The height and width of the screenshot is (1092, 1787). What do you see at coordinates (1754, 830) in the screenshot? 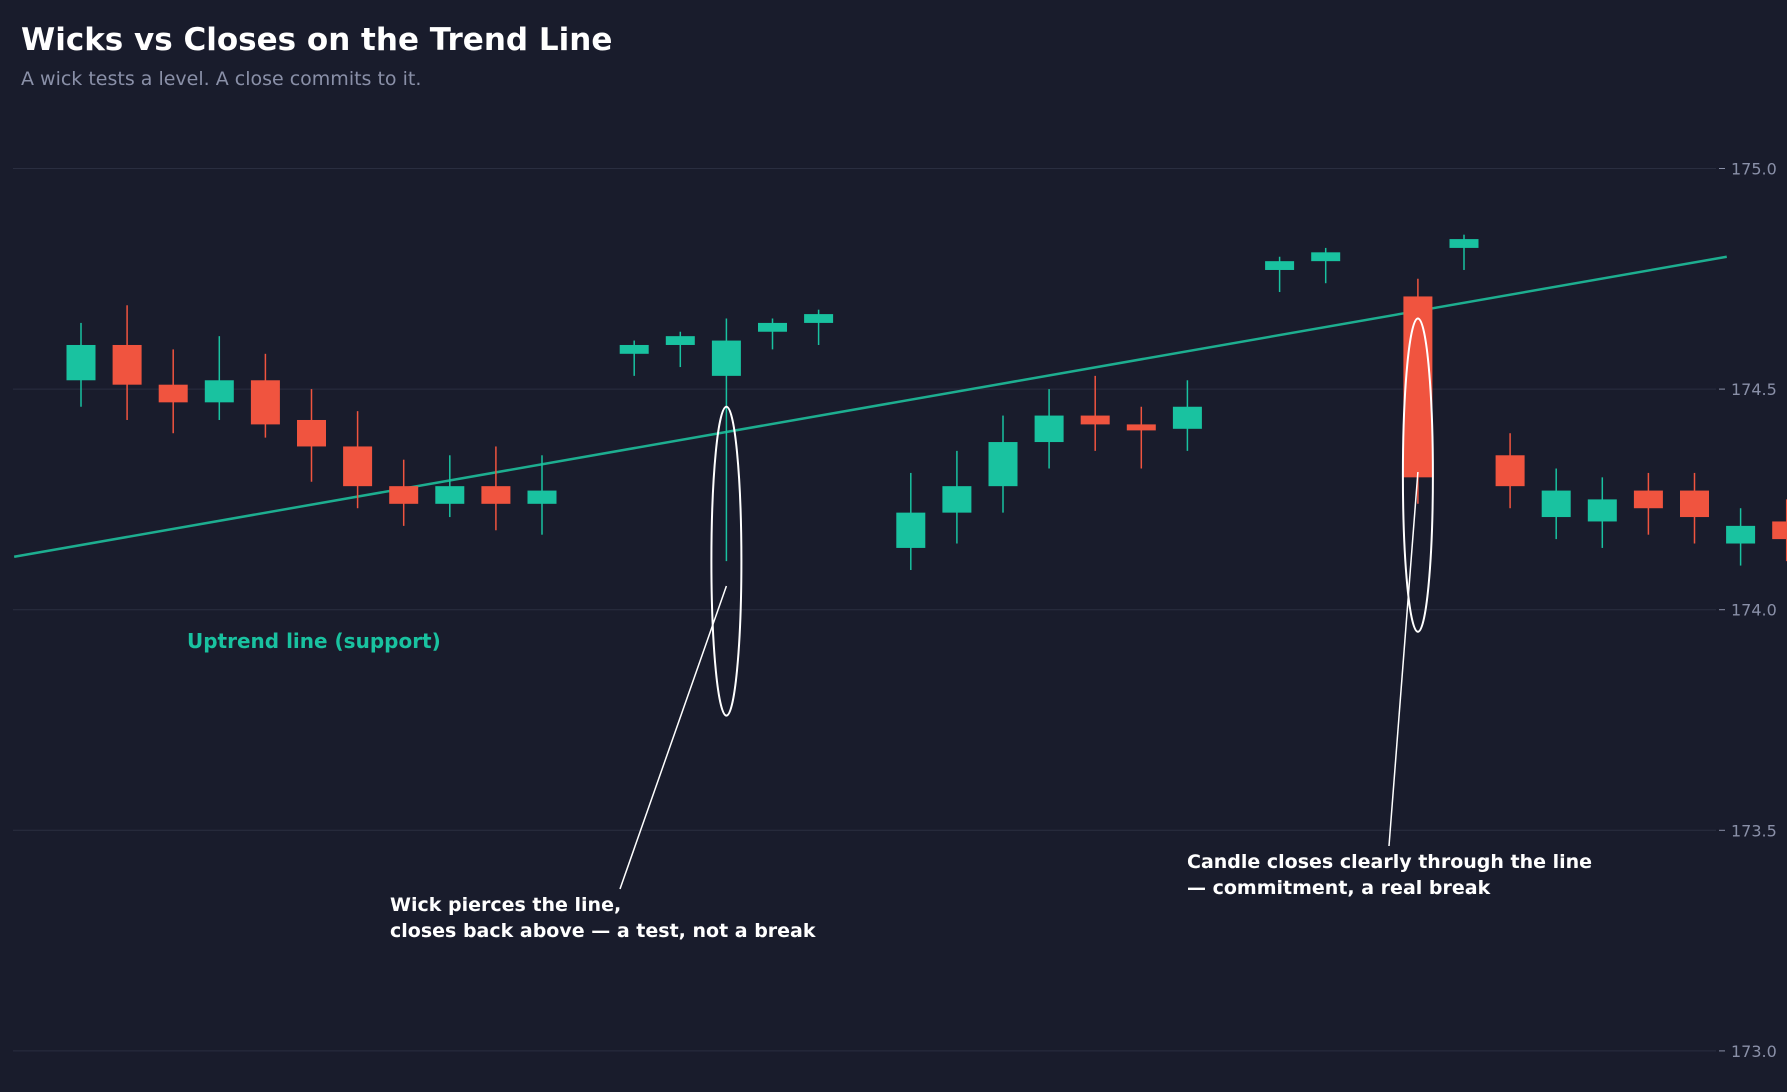
I see `y-tick-label: 173.5` at bounding box center [1754, 830].